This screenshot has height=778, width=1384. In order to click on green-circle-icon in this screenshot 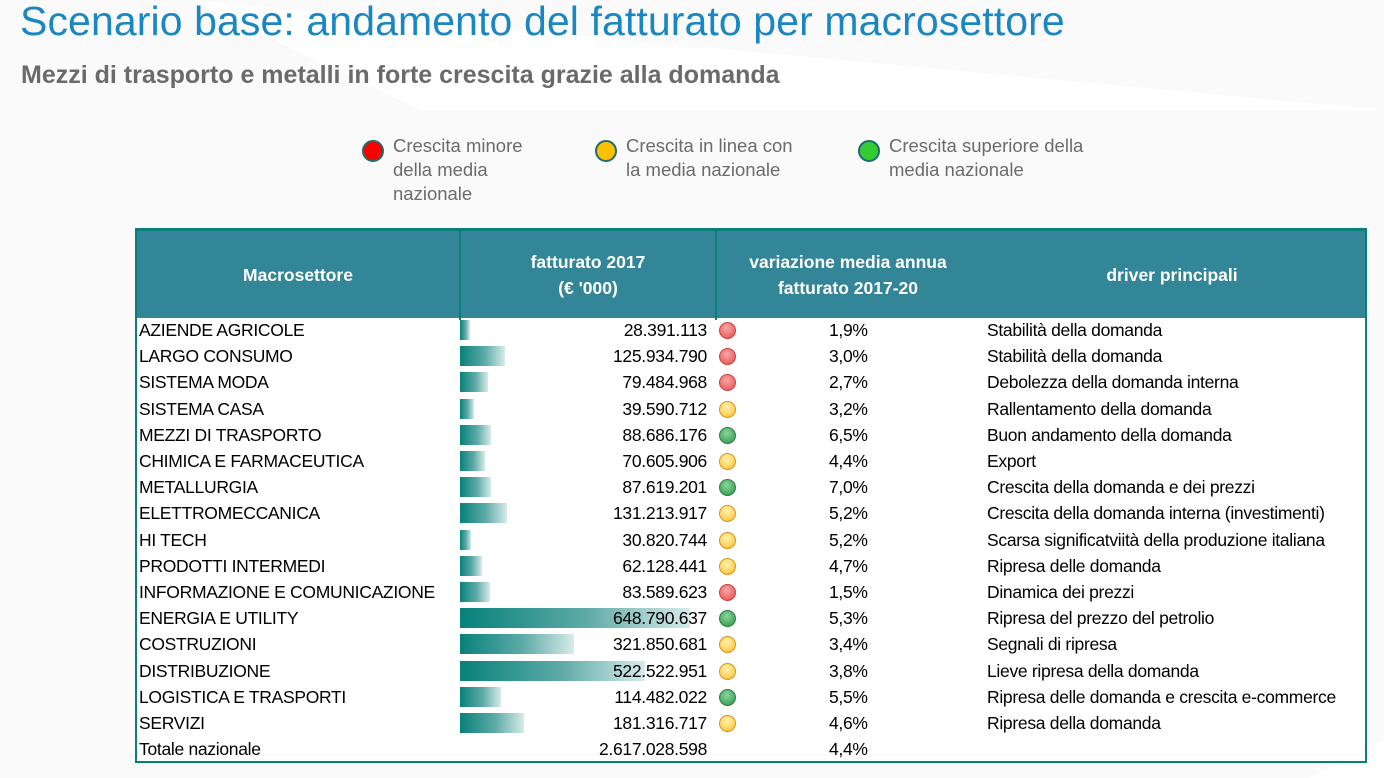, I will do `click(869, 151)`.